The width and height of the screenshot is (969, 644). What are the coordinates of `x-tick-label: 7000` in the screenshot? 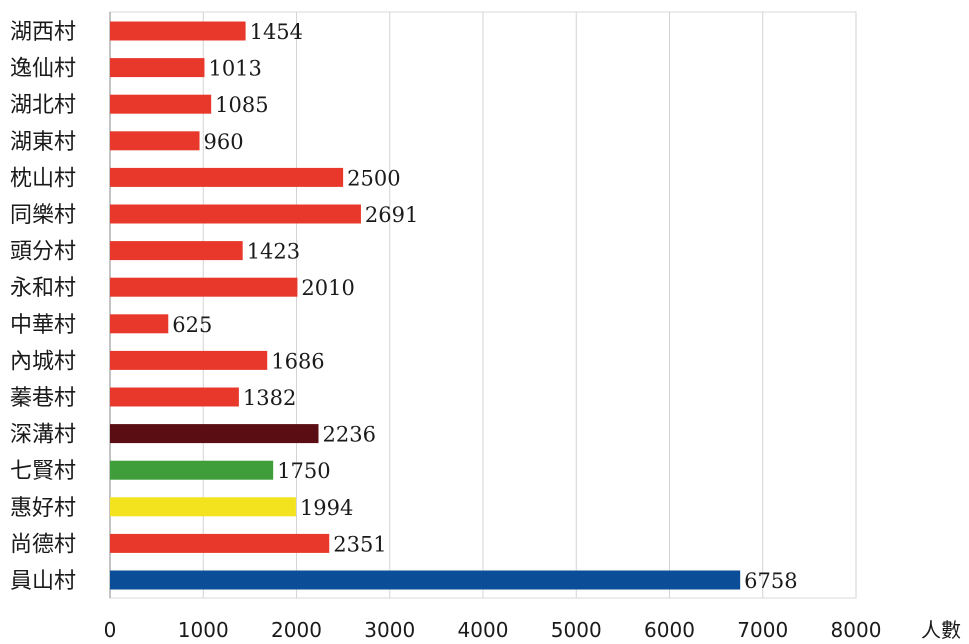 It's located at (762, 630).